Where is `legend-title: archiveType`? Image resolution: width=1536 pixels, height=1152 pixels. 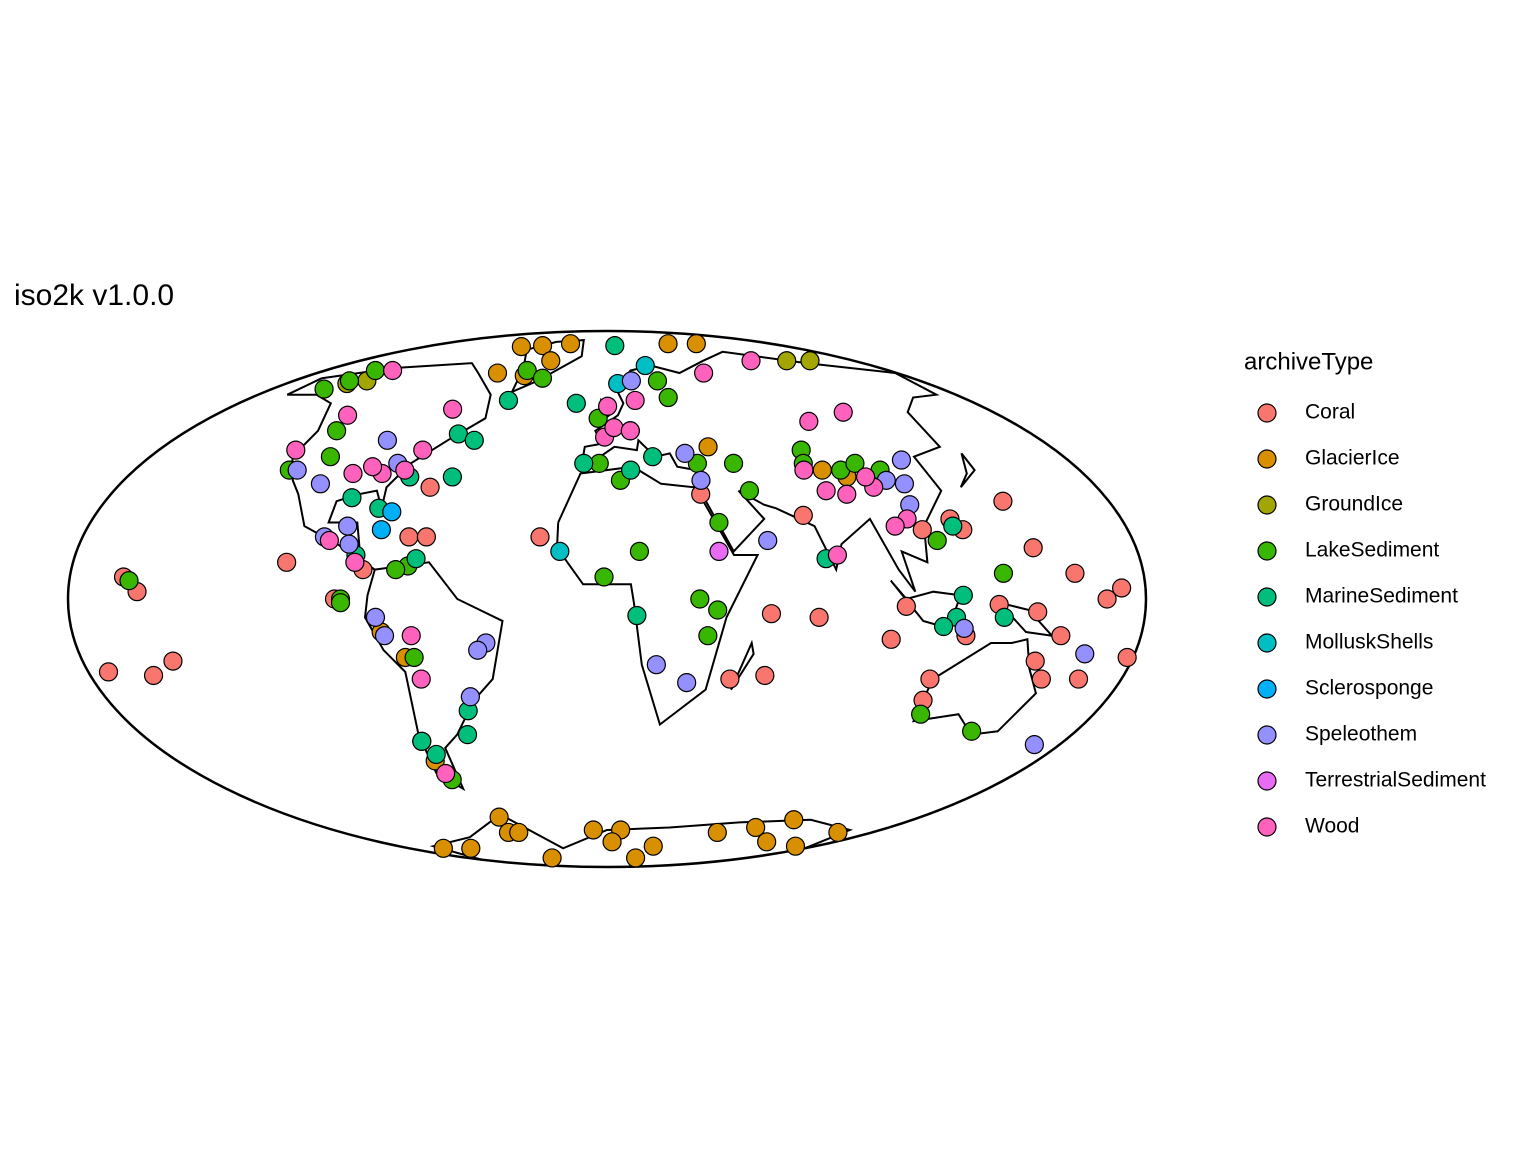 legend-title: archiveType is located at coordinates (1308, 361).